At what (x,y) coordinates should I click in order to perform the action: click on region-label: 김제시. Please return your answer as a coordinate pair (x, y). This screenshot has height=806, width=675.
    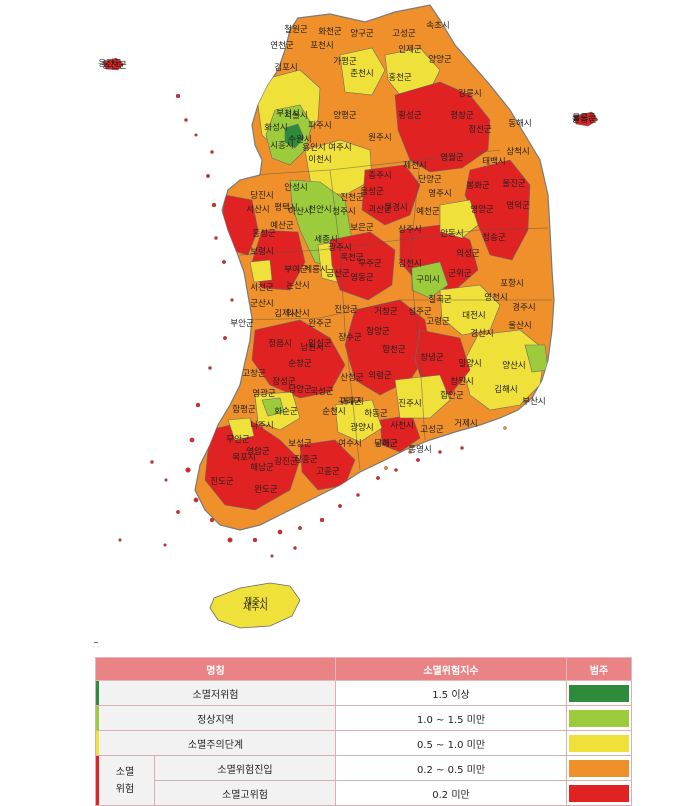
    Looking at the image, I should click on (285, 313).